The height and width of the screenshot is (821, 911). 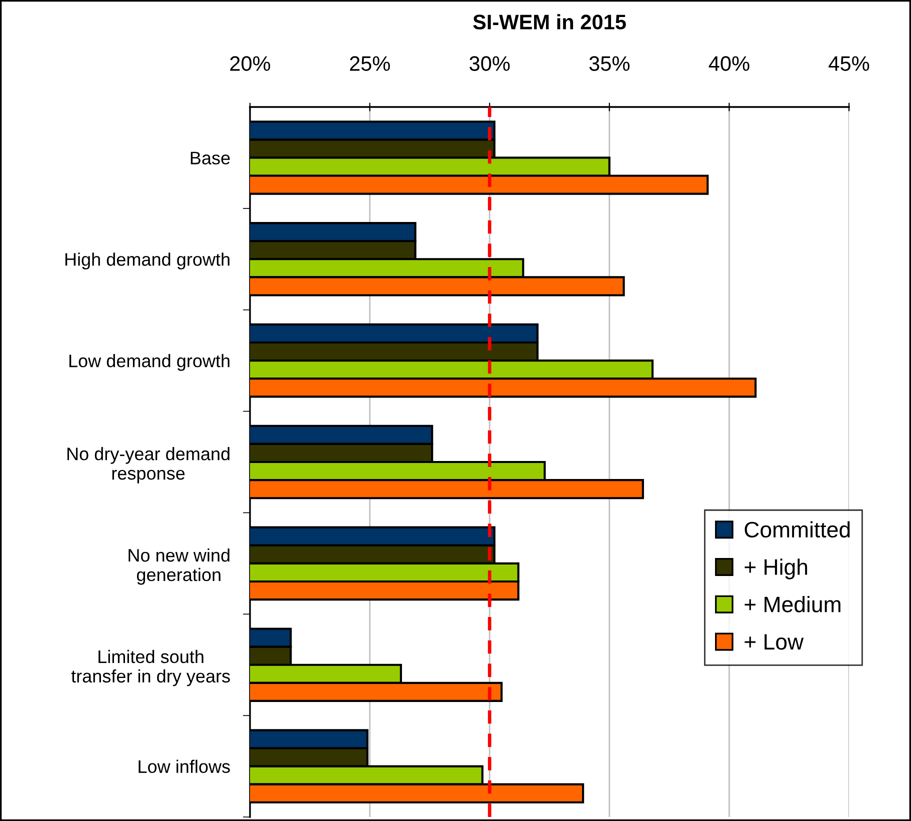 I want to click on y-tick-label: Limited south transfer in dry years, so click(x=150, y=668).